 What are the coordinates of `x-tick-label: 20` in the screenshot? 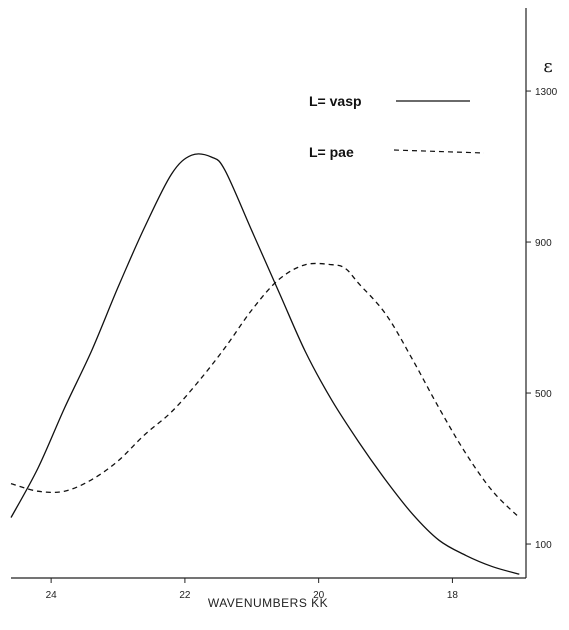 It's located at (319, 595).